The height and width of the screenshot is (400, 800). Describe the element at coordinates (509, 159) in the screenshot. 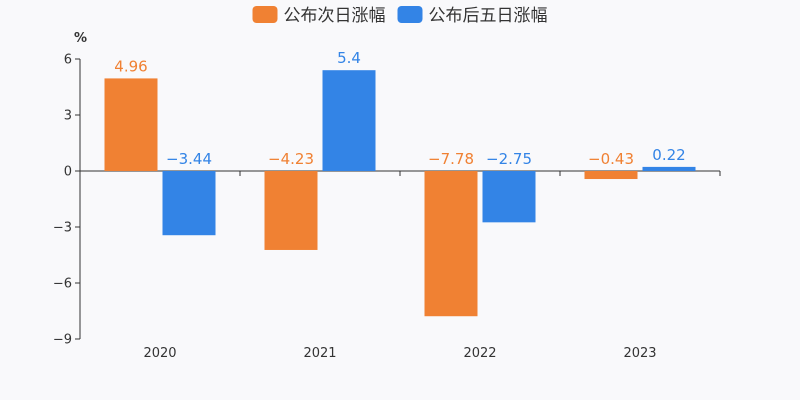

I see `data-label: −2.75` at that location.